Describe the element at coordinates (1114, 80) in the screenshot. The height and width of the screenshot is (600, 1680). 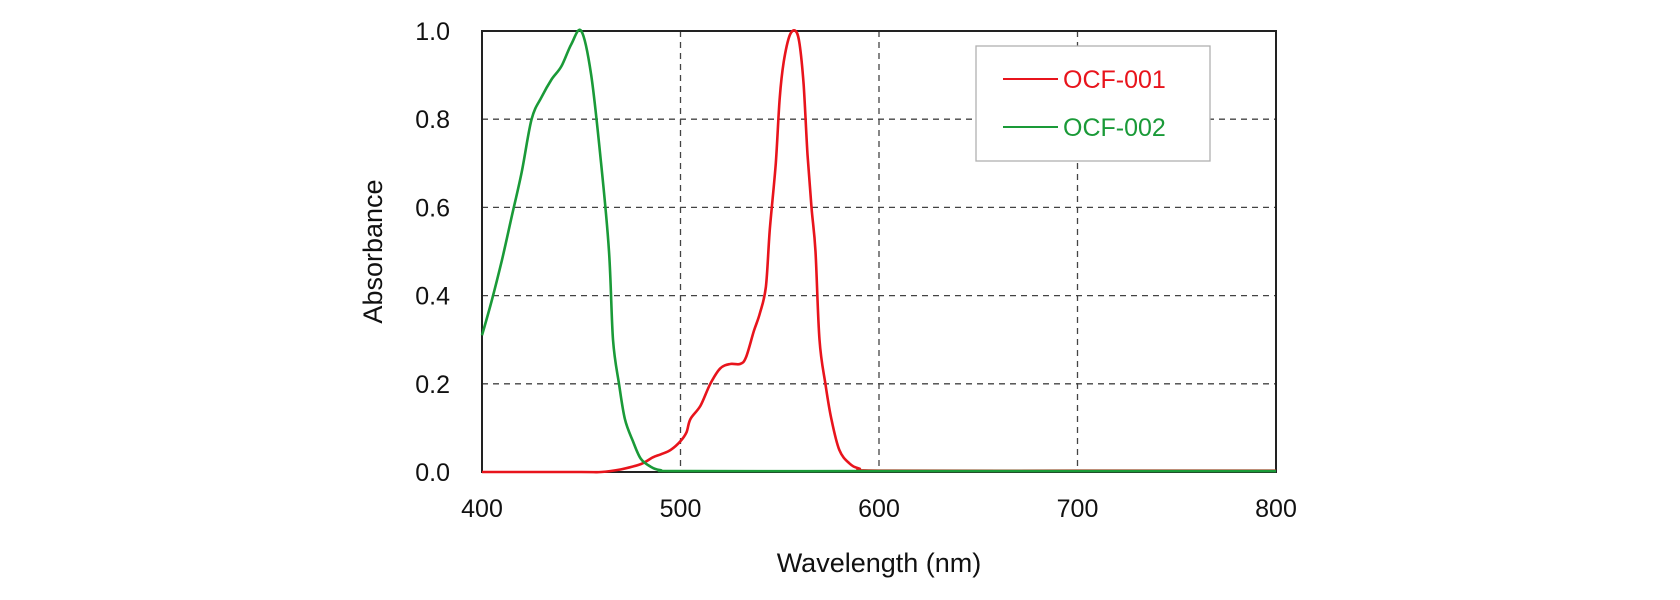
I see `legend-label-ocf-001: OCF-001` at that location.